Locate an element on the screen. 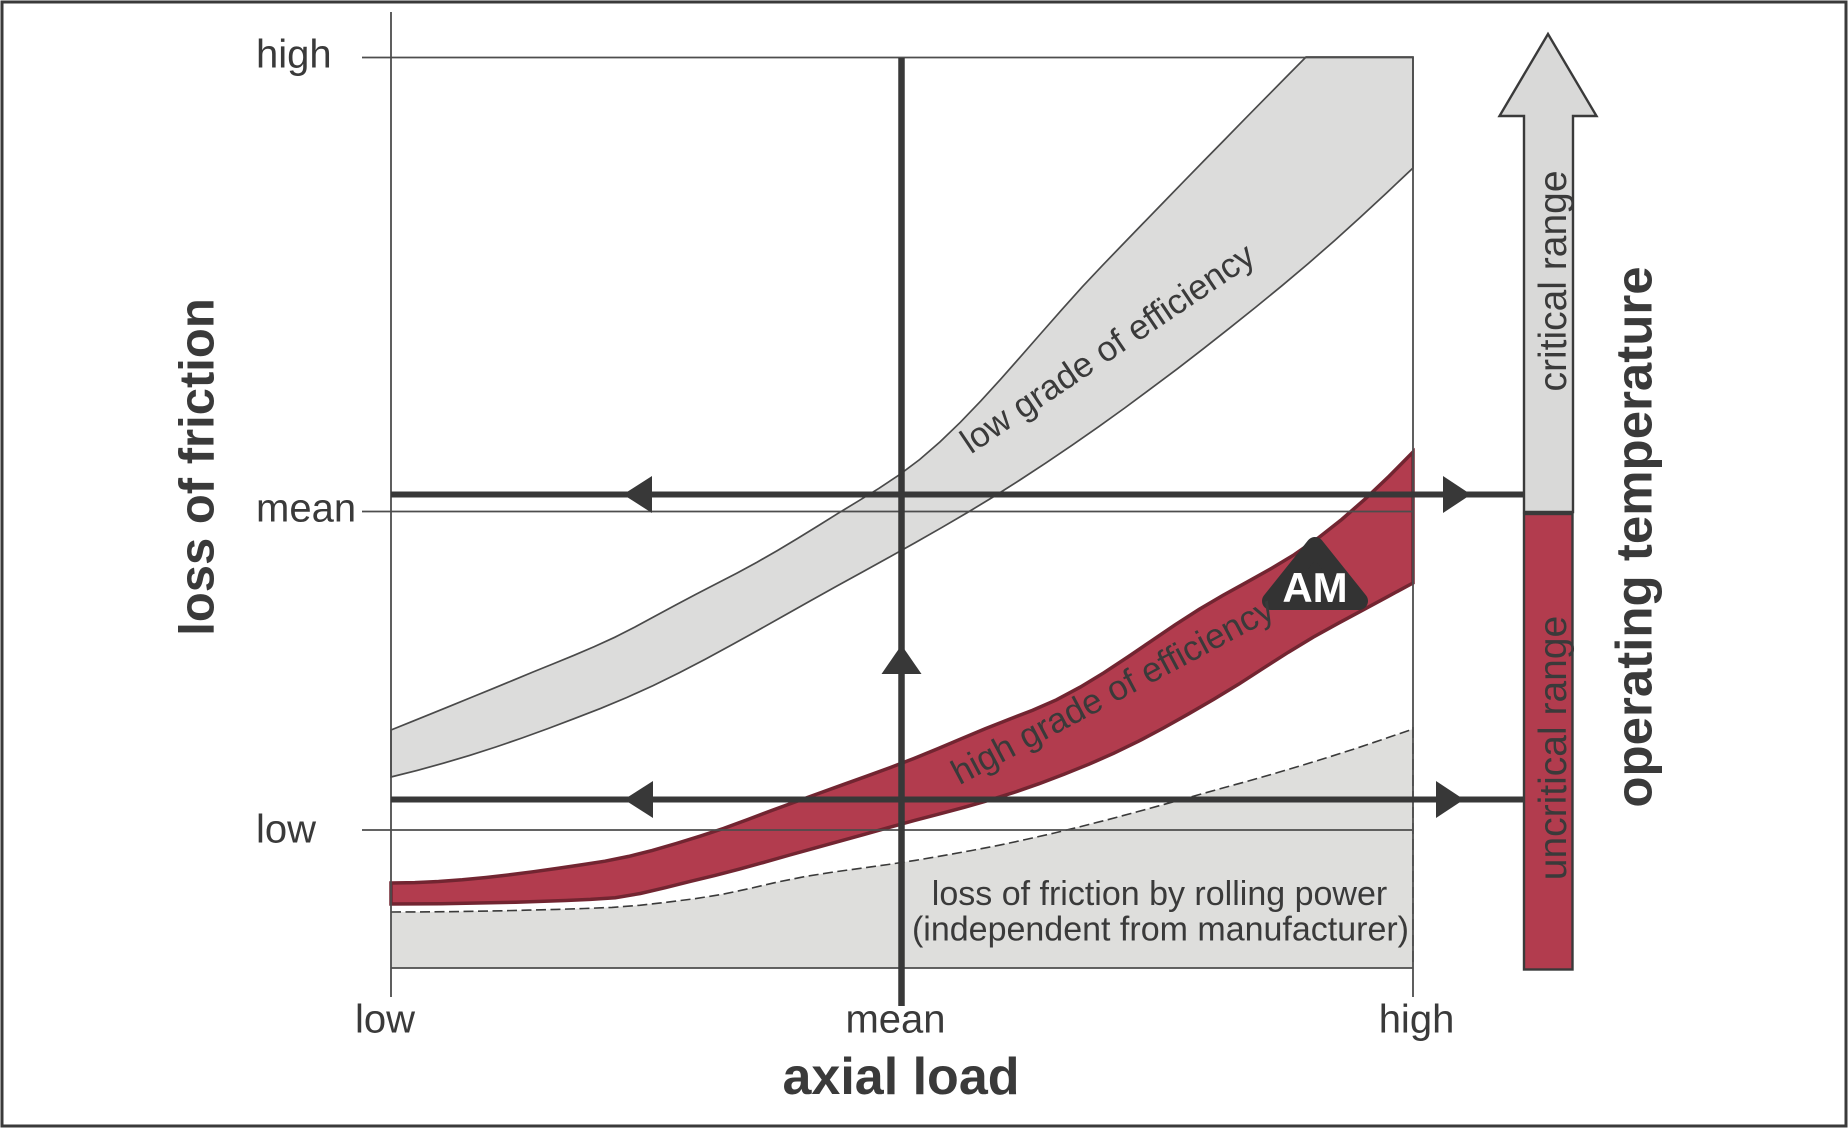 The image size is (1848, 1128). svg-text: axial load is located at coordinates (901, 1077).